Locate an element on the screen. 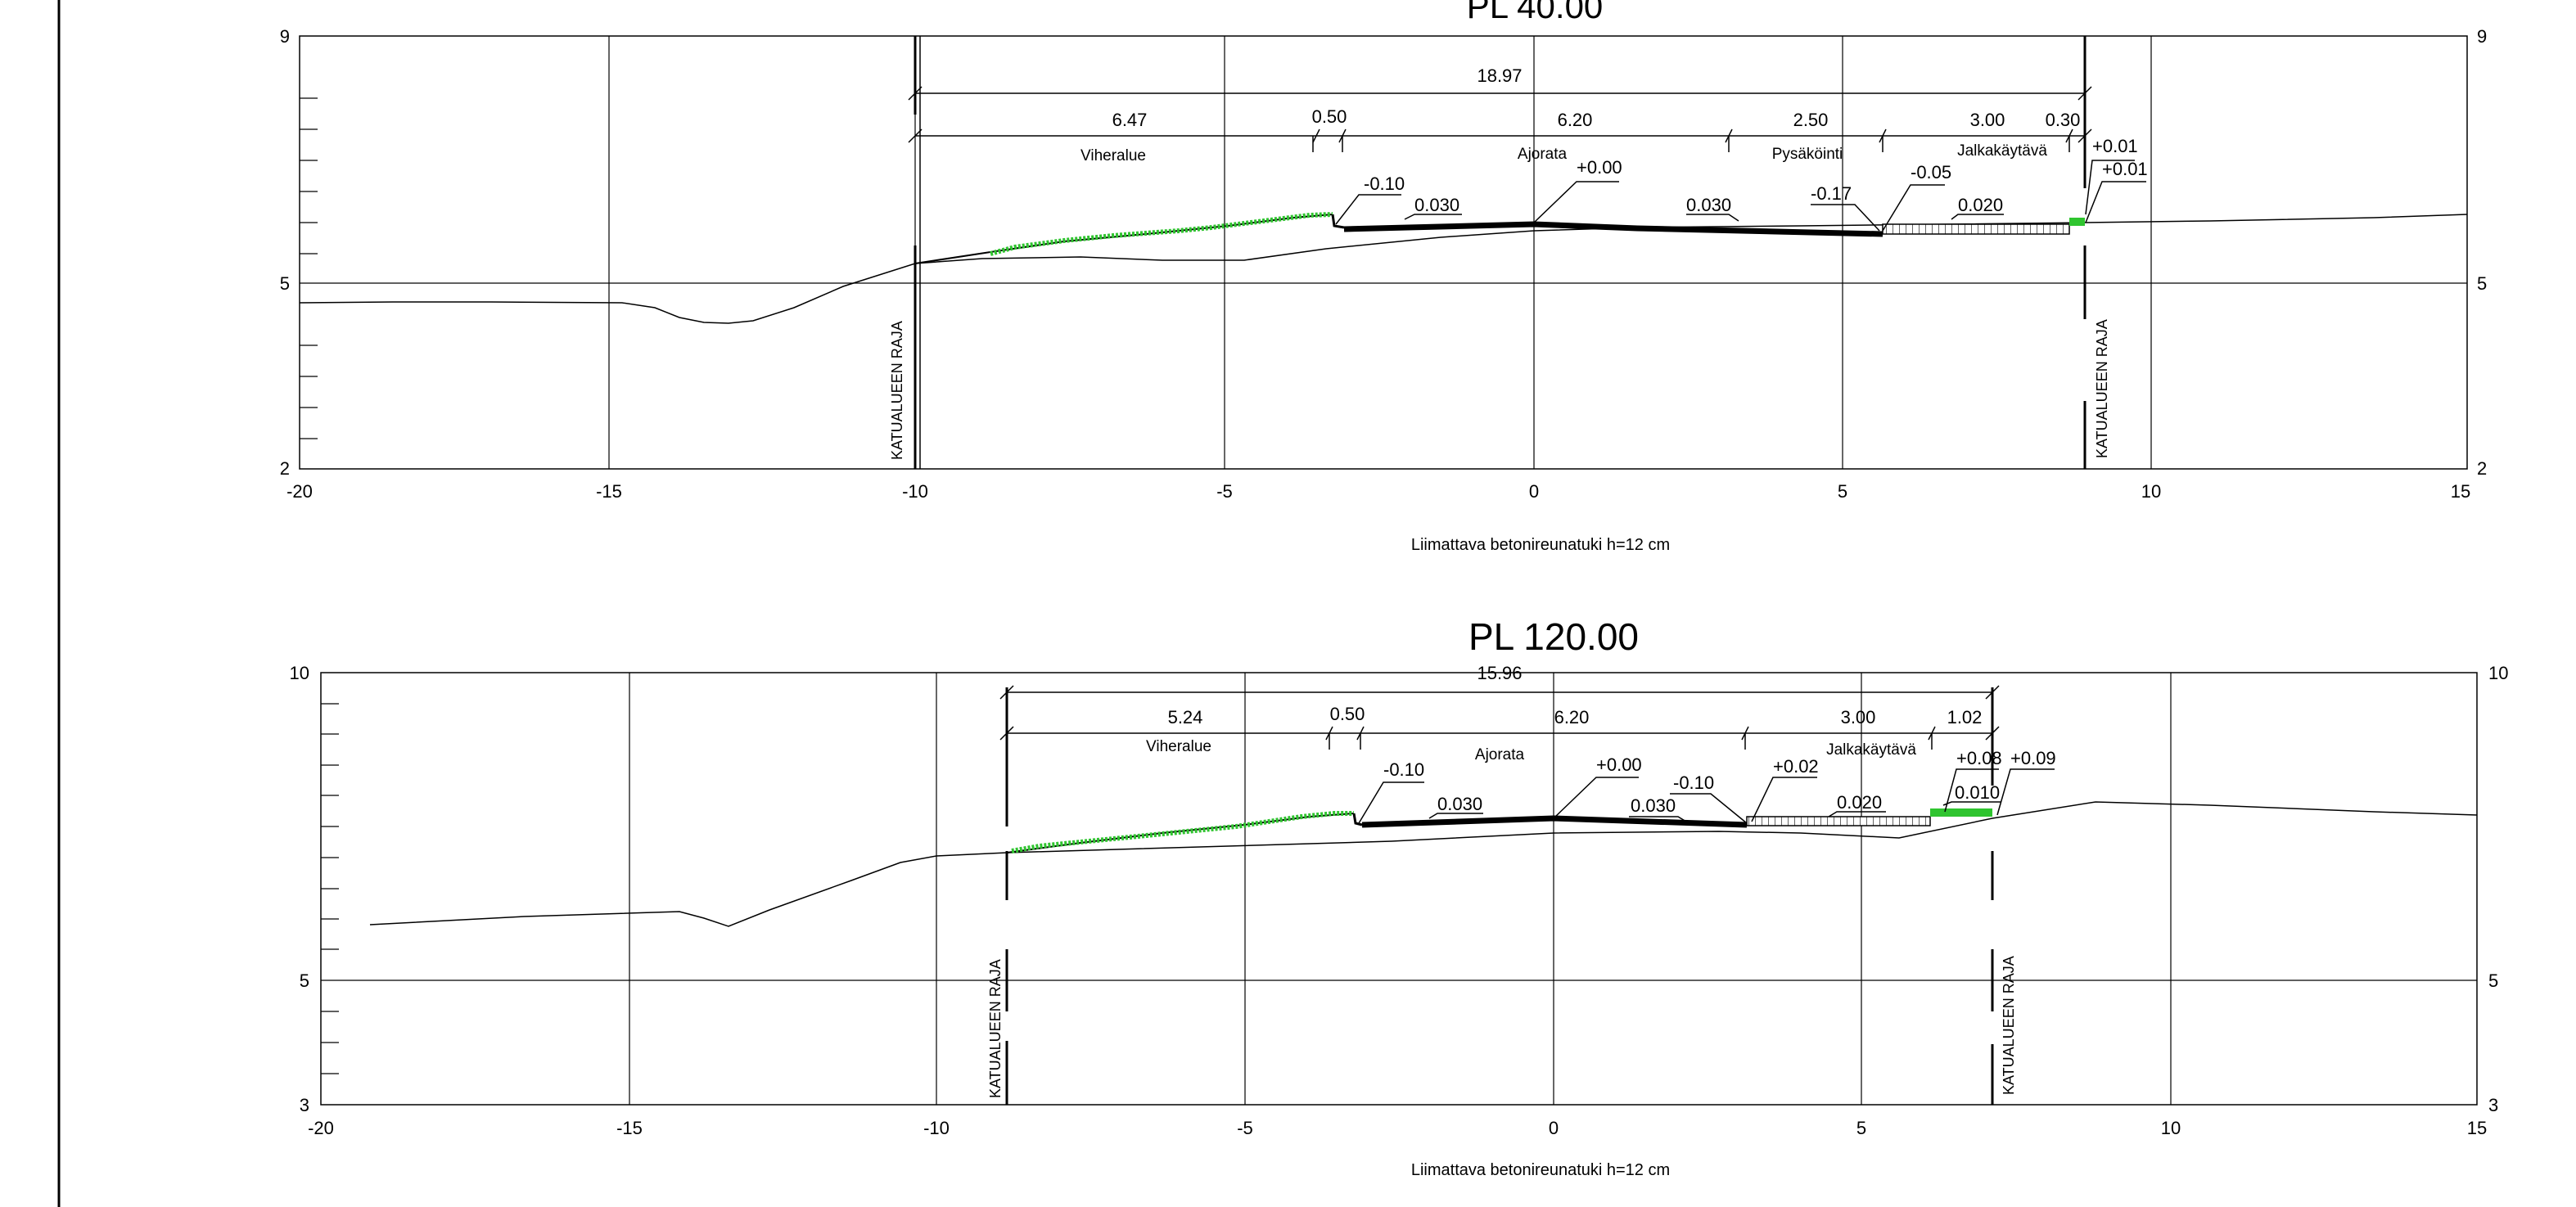  svg-text: 0.30 is located at coordinates (2063, 120).